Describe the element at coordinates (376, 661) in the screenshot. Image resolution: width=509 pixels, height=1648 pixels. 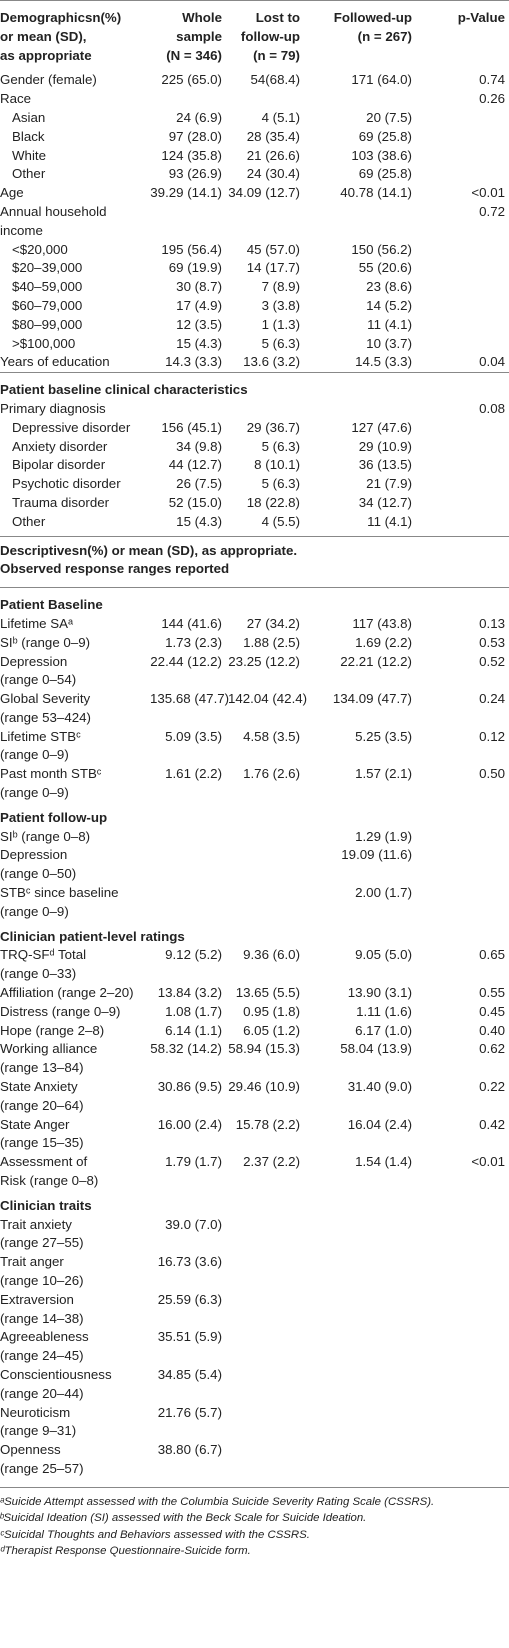
I see `cell-text: 22.21 (12.2)` at that location.